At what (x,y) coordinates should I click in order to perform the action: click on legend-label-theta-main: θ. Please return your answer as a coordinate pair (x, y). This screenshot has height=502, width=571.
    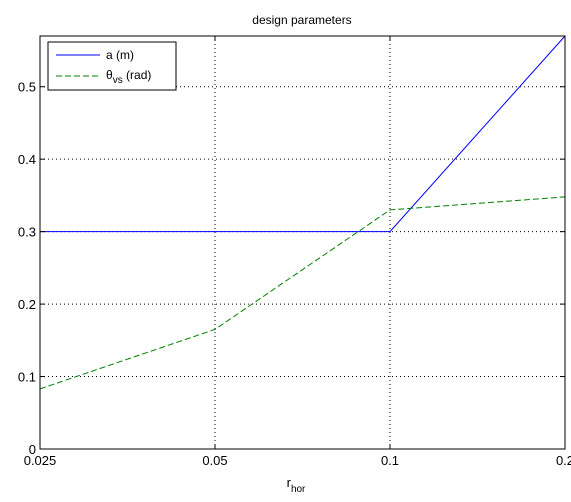
    Looking at the image, I should click on (109, 75).